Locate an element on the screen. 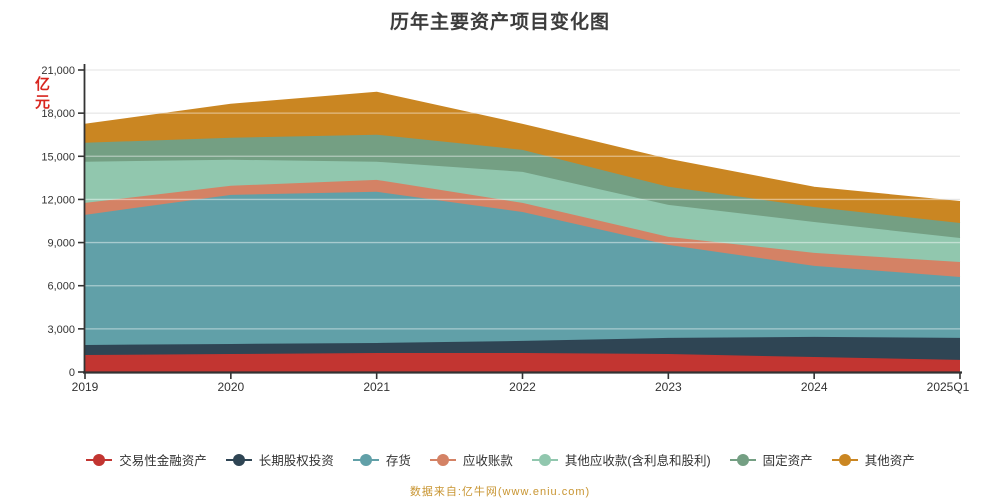 Image resolution: width=1000 pixels, height=500 pixels. y-axis-unit-label: 亿元 is located at coordinates (41, 94).